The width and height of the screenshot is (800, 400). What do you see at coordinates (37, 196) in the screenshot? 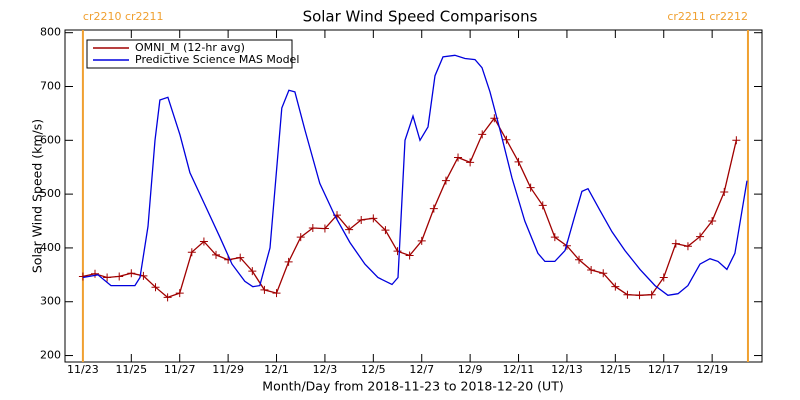
I see `y-axis-label: Solar Wind Speed (km/s)` at bounding box center [37, 196].